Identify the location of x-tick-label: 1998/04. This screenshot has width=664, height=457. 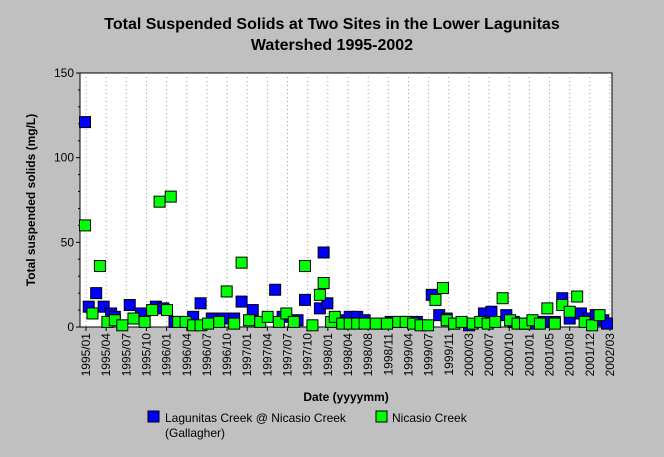
(348, 355).